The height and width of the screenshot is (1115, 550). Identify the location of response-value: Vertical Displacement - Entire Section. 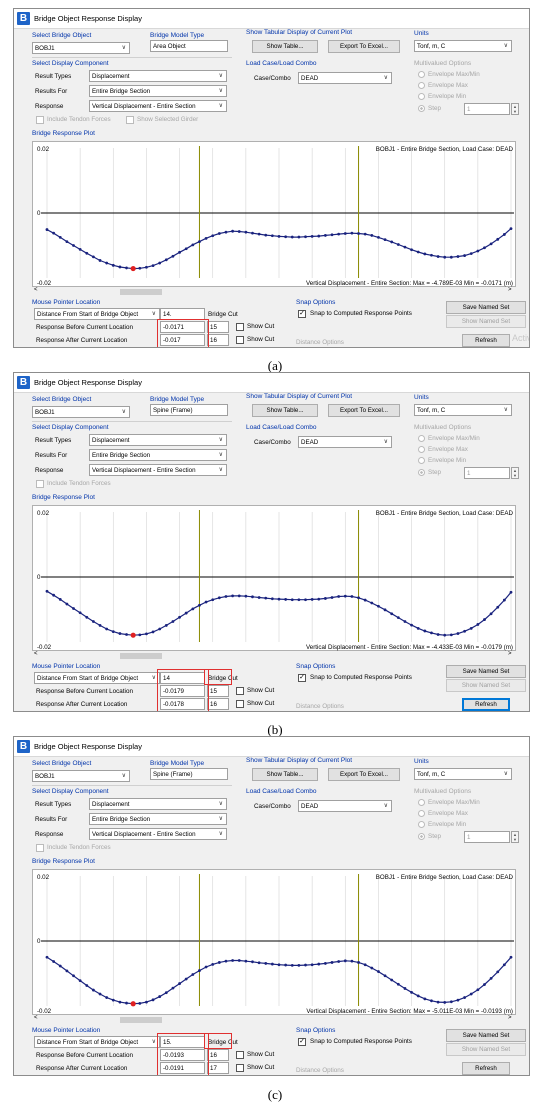
(144, 470).